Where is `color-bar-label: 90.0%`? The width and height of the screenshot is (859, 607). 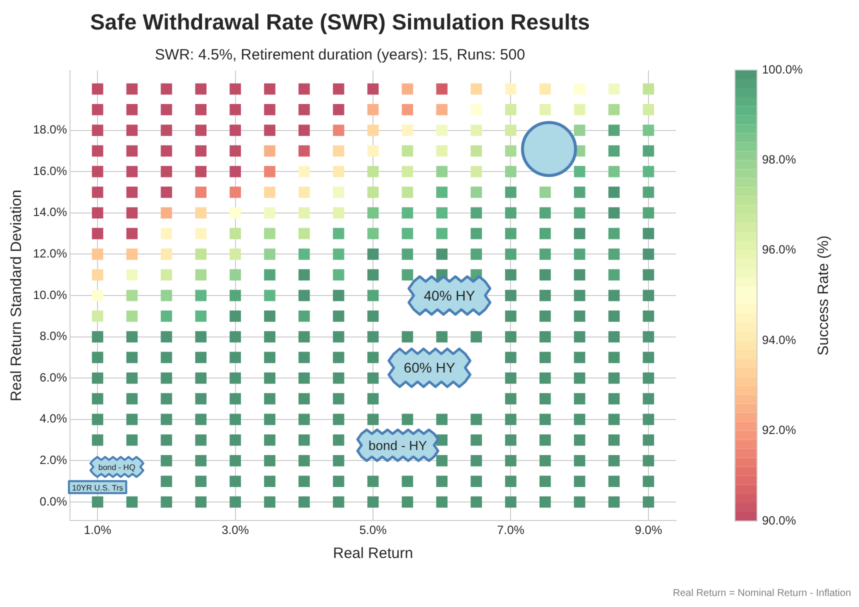
color-bar-label: 90.0% is located at coordinates (779, 520).